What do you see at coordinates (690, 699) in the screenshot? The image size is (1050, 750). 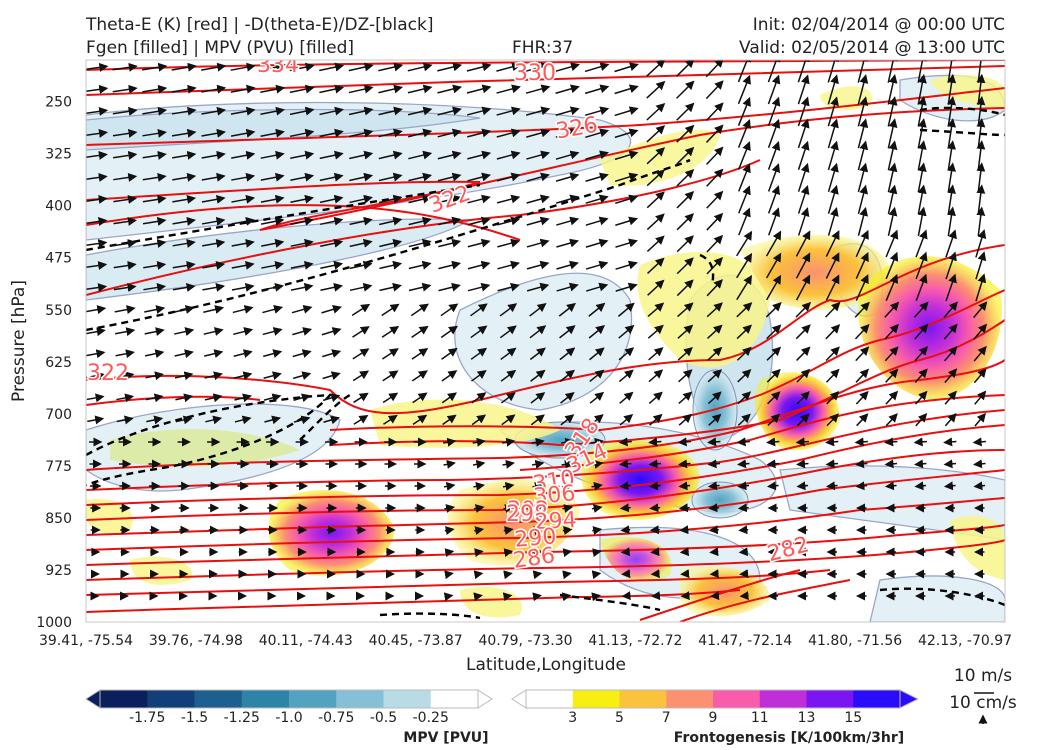 I see `fgen-colorbar-swatch` at bounding box center [690, 699].